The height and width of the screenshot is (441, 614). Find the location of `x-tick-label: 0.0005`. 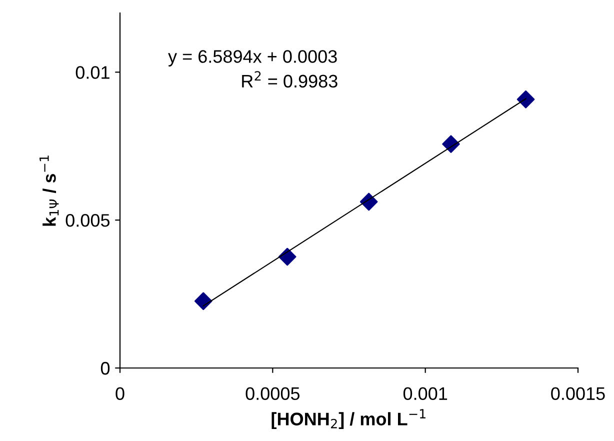

x-tick-label: 0.0005 is located at coordinates (273, 393).